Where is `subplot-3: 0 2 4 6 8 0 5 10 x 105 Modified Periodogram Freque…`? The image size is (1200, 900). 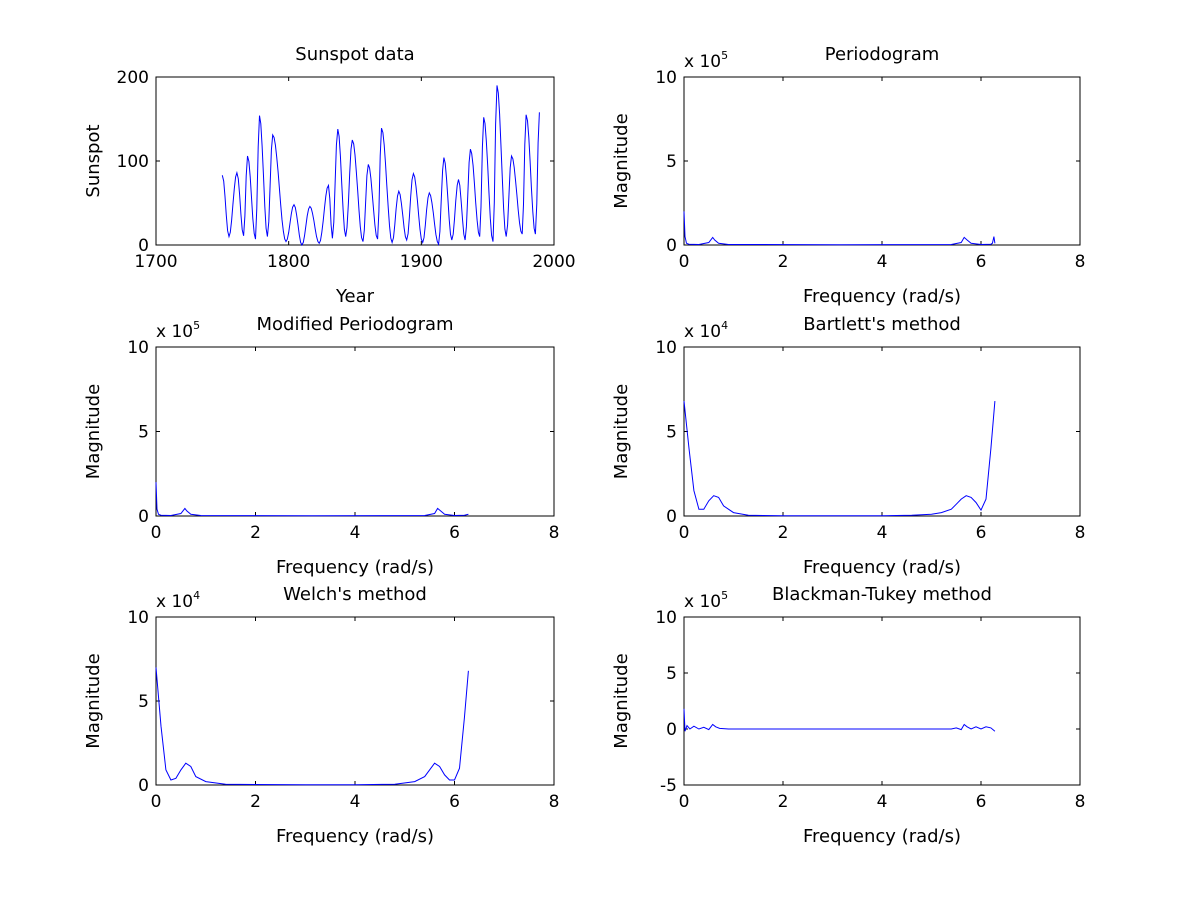
subplot-3: 0 2 4 6 8 0 5 10 x 105 Modified Periodogram Freque… is located at coordinates (321, 446).